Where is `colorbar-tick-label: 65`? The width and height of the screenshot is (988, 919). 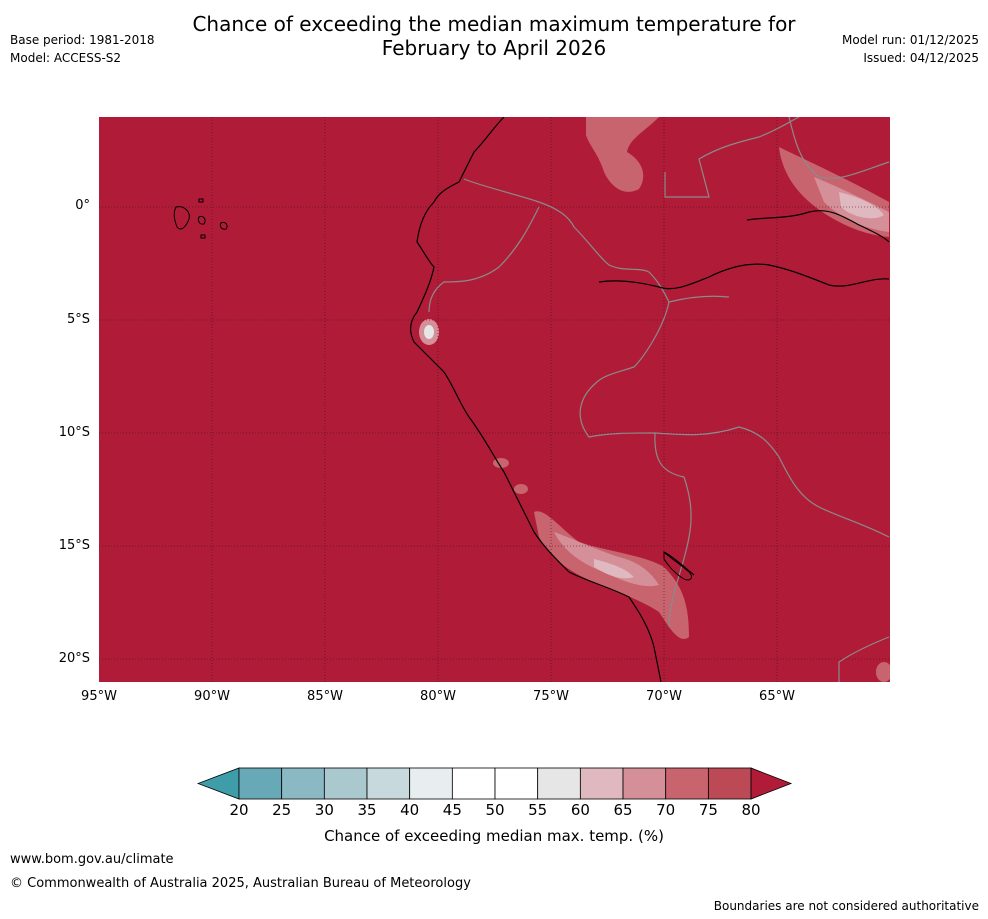 colorbar-tick-label: 65 is located at coordinates (623, 810).